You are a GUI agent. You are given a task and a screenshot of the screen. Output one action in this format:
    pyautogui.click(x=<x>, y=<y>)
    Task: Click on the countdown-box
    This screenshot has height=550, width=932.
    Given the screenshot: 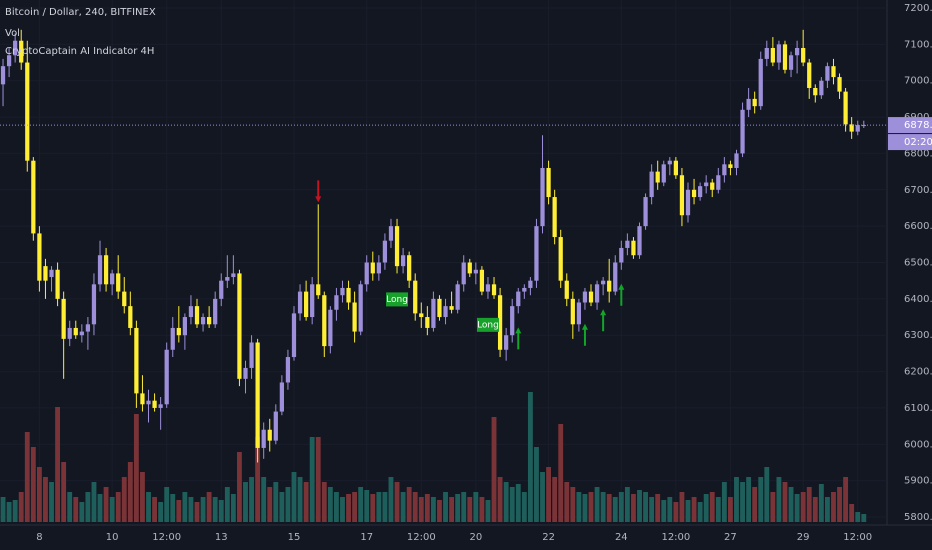 What is the action you would take?
    pyautogui.click(x=910, y=142)
    